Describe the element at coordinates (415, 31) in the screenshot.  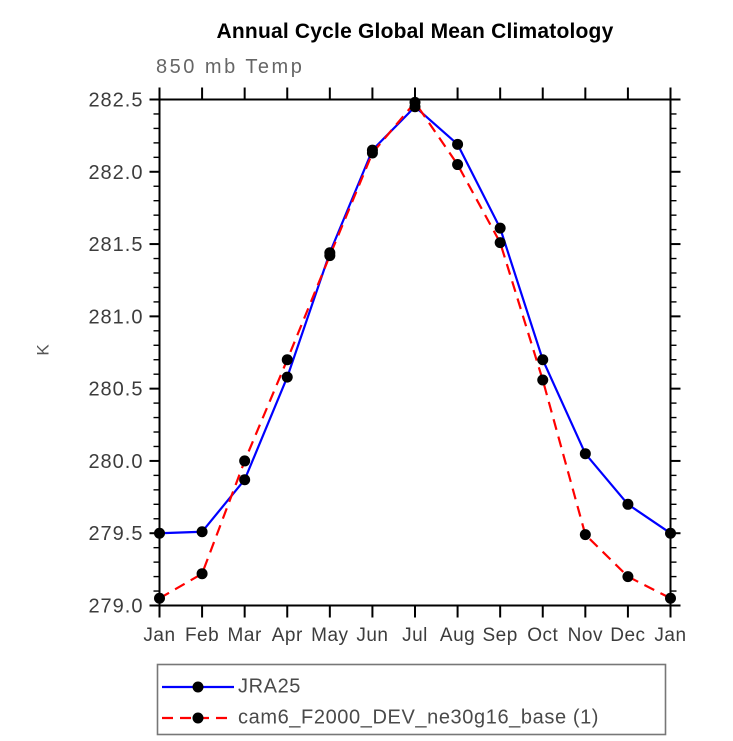
I see `page-title: Annual Cycle Global Mean Climatology` at that location.